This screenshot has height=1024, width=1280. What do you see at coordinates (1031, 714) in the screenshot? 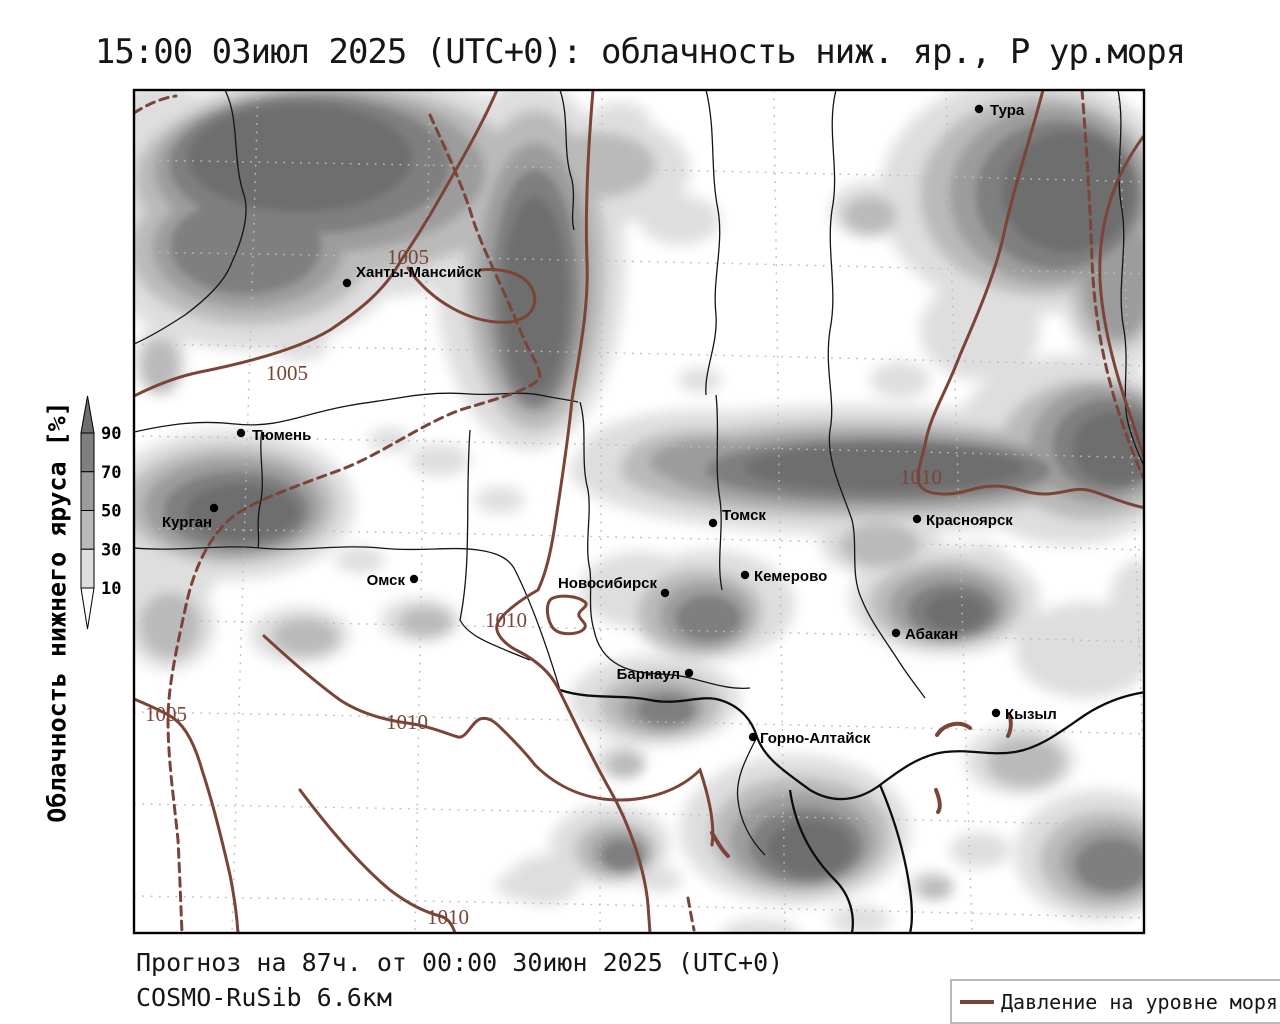
I see `city-label: Кызыл` at bounding box center [1031, 714].